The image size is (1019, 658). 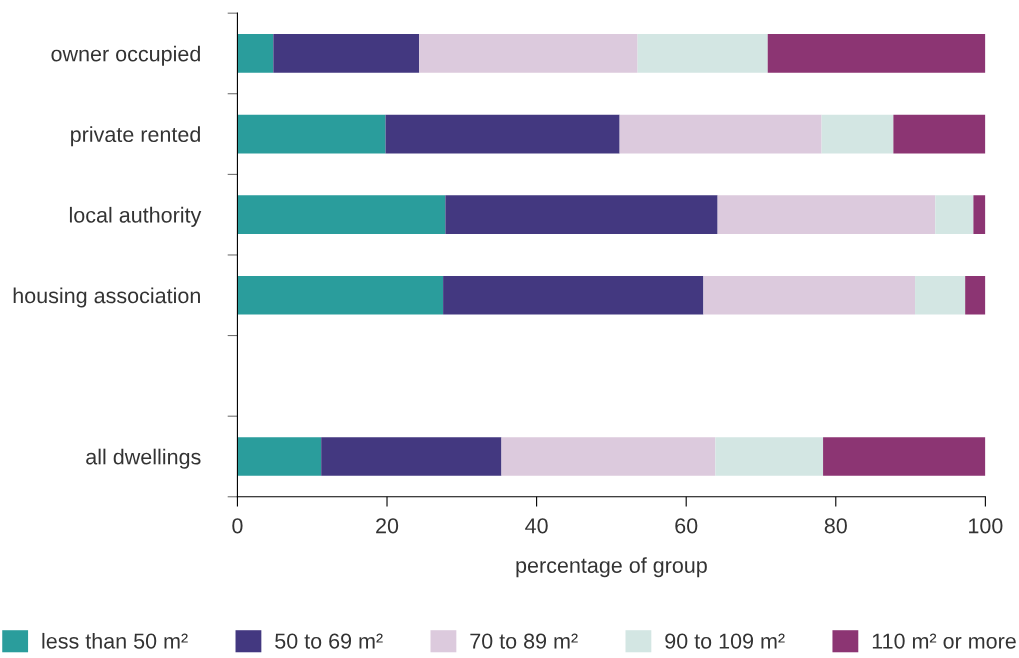 What do you see at coordinates (524, 641) in the screenshot?
I see `legend-label: 70 to 89 m²` at bounding box center [524, 641].